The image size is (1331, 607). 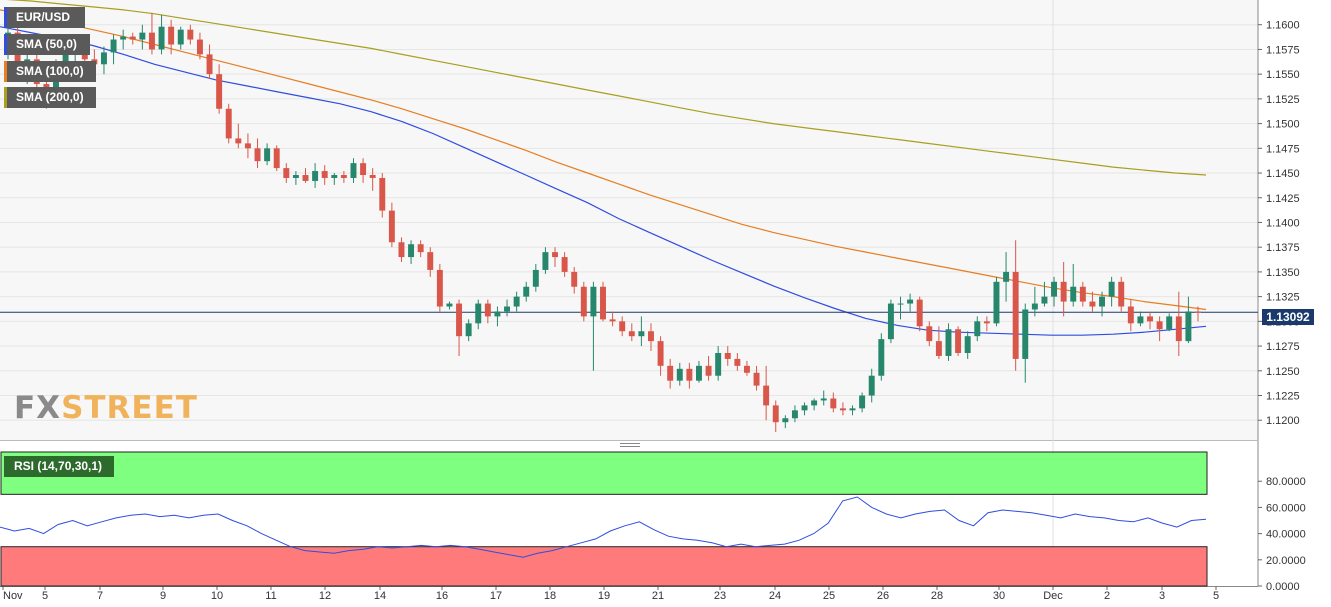 I want to click on rsi-label: RSI (14,70,30,1), so click(x=59, y=466).